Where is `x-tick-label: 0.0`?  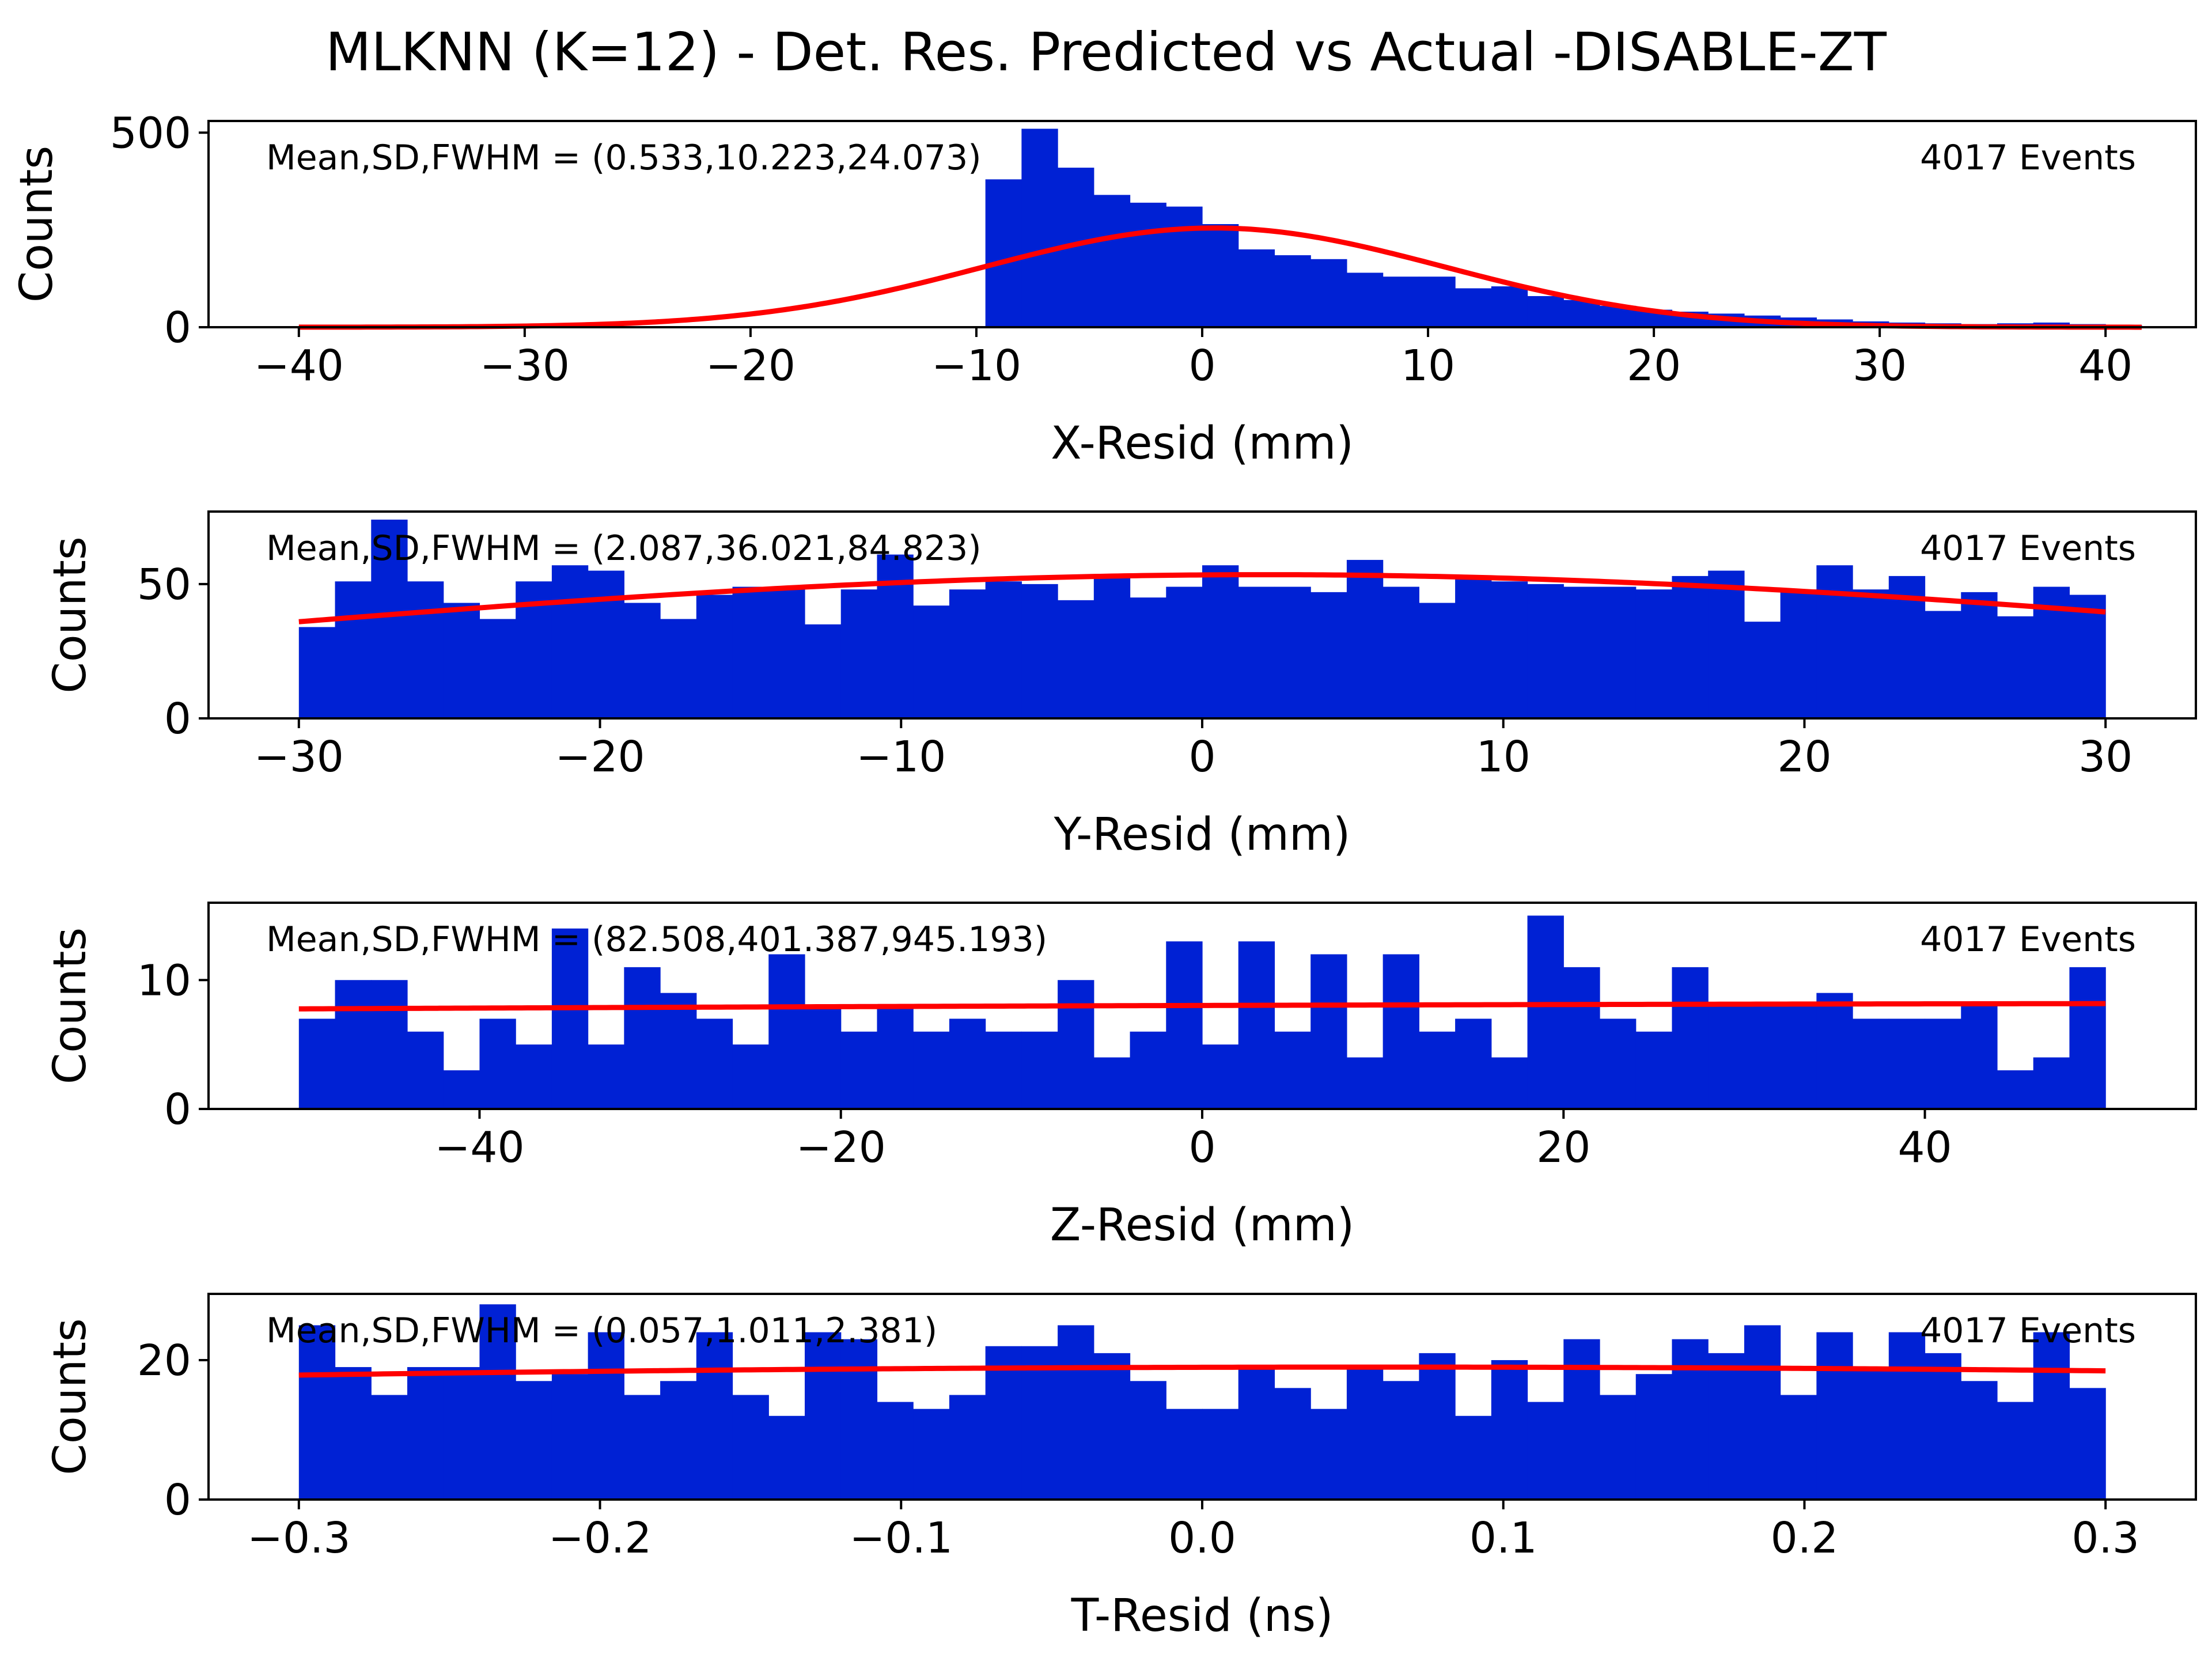 x-tick-label: 0.0 is located at coordinates (1202, 1538).